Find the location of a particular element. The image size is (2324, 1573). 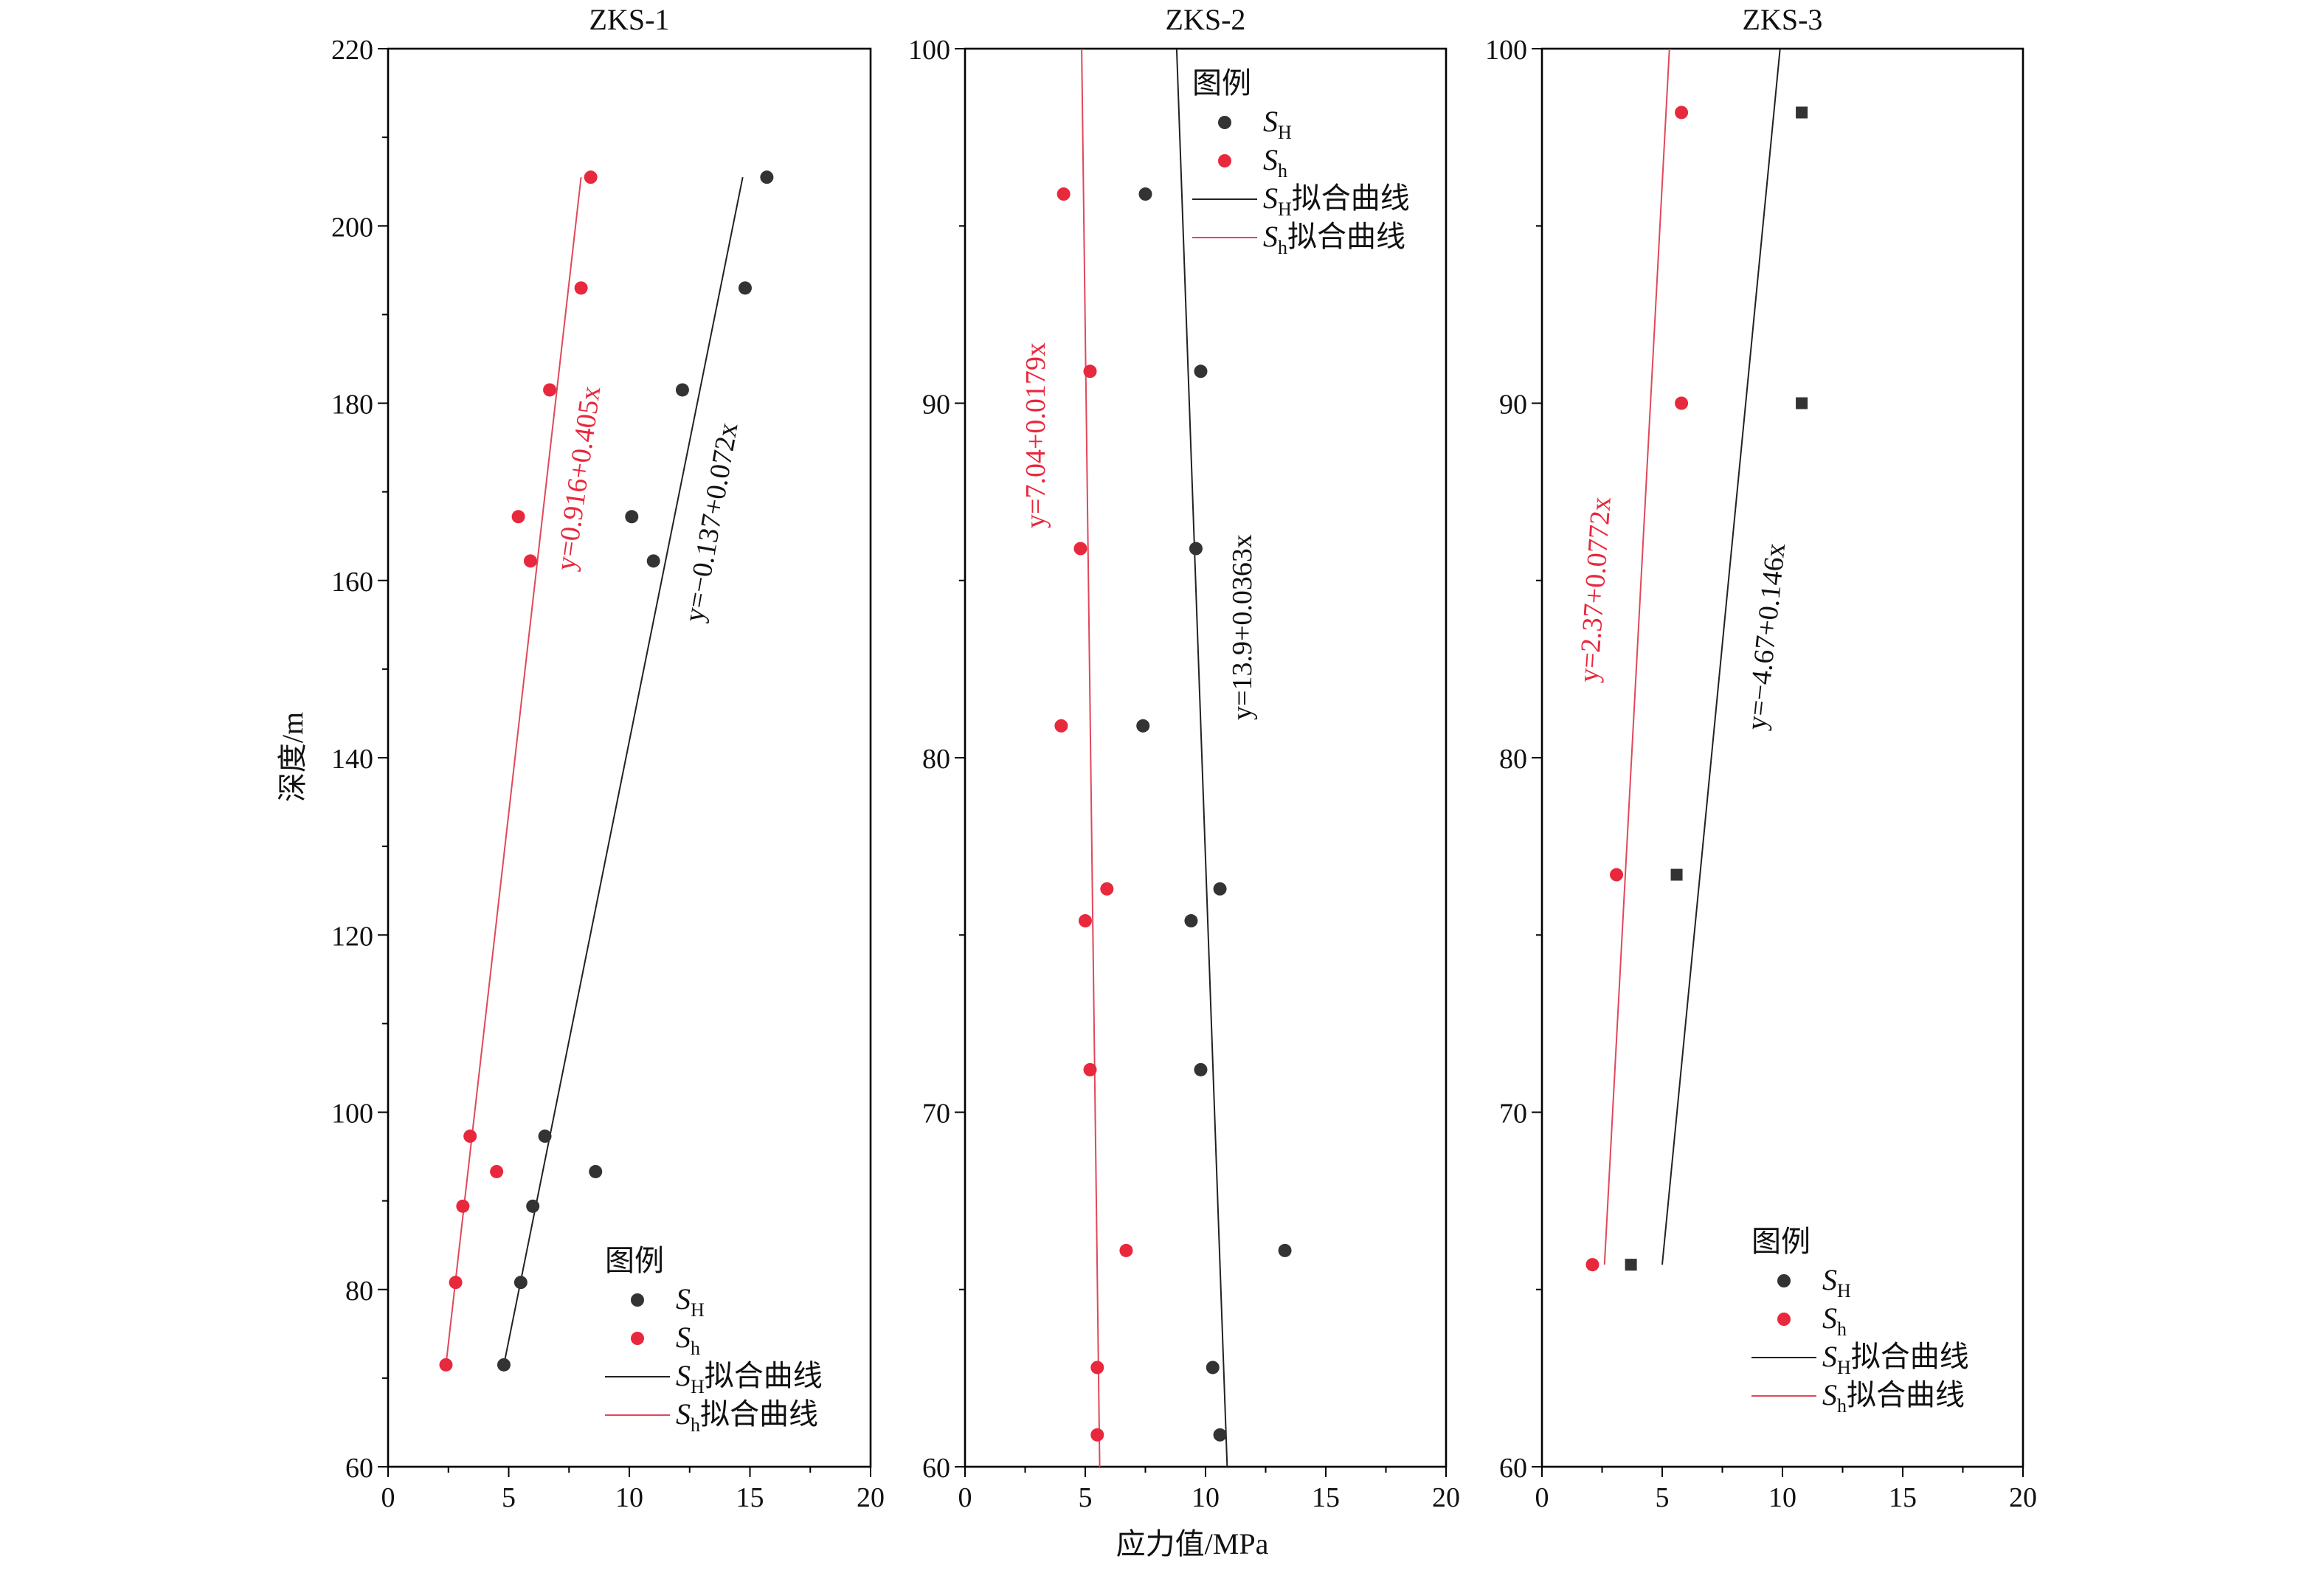

y-tick-label: 180 is located at coordinates (352, 405).